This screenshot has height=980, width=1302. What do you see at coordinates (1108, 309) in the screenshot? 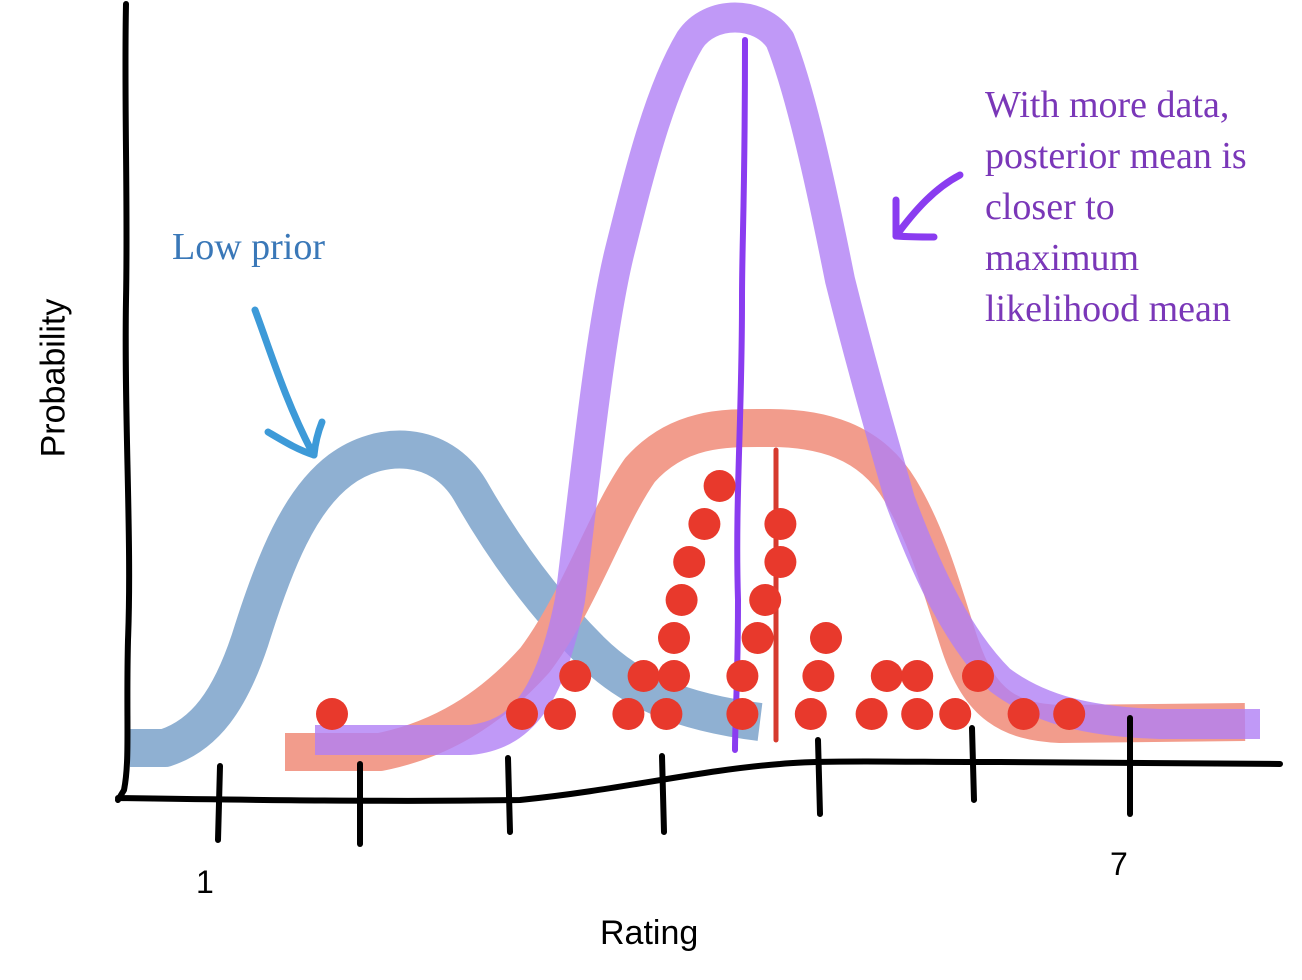
I see `posterior-note-line: likelihood mean` at bounding box center [1108, 309].